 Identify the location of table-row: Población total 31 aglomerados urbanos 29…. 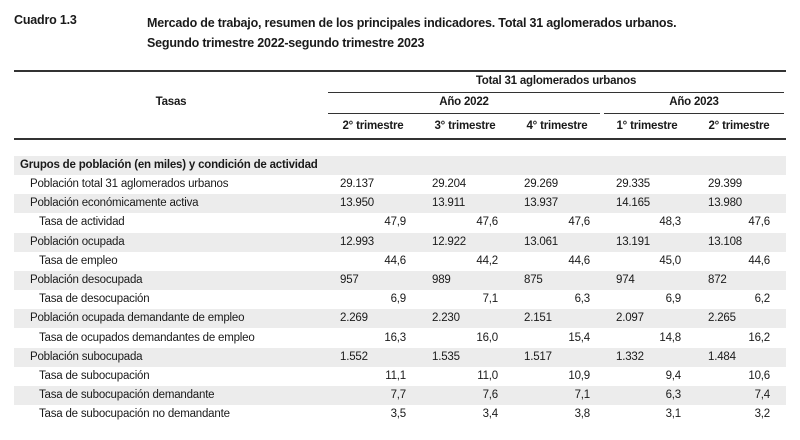
(400, 184).